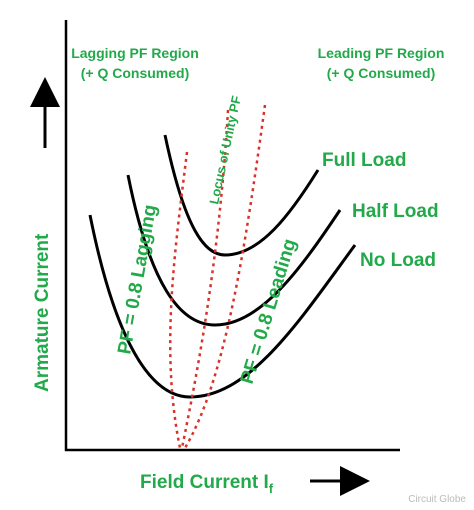  I want to click on curve-label: No Load, so click(398, 260).